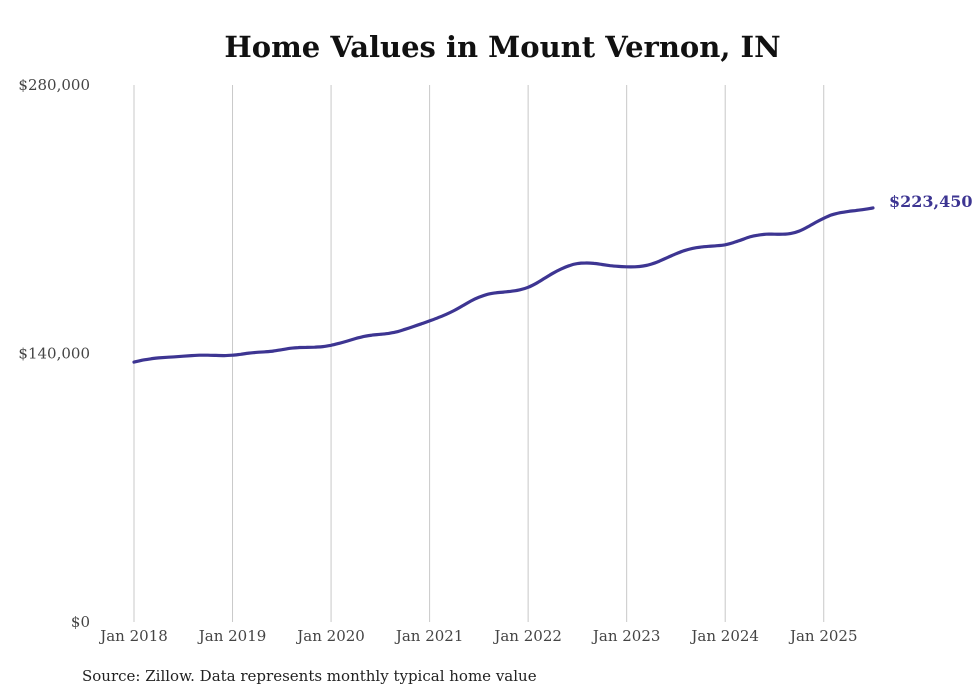  Describe the element at coordinates (133, 636) in the screenshot. I see `x-tick-label: Jan 2018` at that location.